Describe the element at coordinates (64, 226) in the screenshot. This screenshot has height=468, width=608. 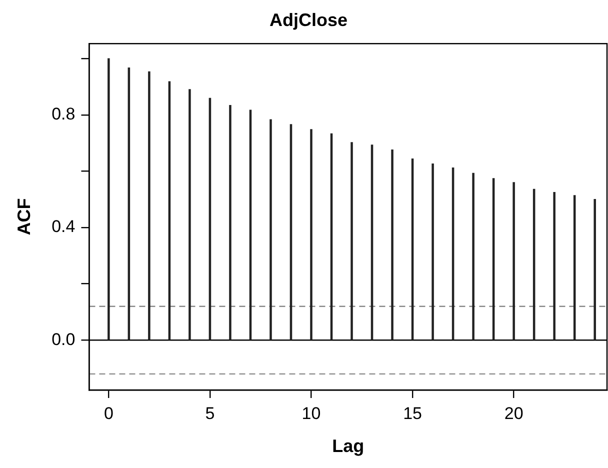
I see `y-tick-label: 0.4` at that location.